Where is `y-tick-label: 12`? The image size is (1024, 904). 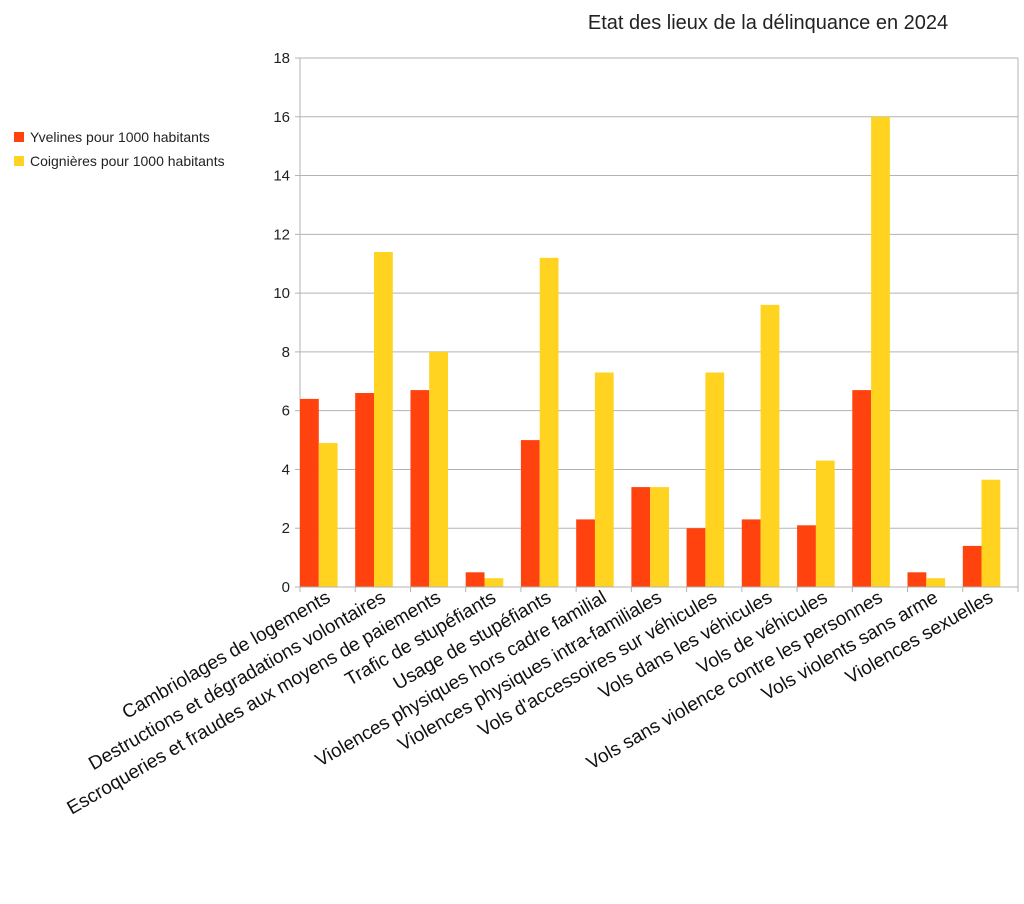 y-tick-label: 12 is located at coordinates (281, 234).